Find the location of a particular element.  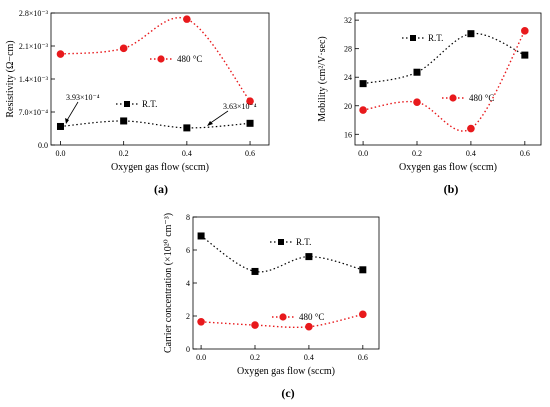

panel-c-ytick-label-1: 2 is located at coordinates (188, 316).